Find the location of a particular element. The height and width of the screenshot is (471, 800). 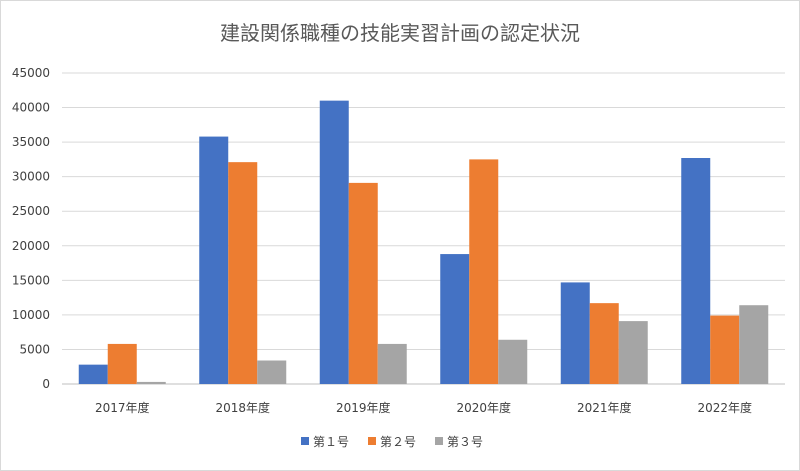

x-category-label: 2017年度 is located at coordinates (122, 407).